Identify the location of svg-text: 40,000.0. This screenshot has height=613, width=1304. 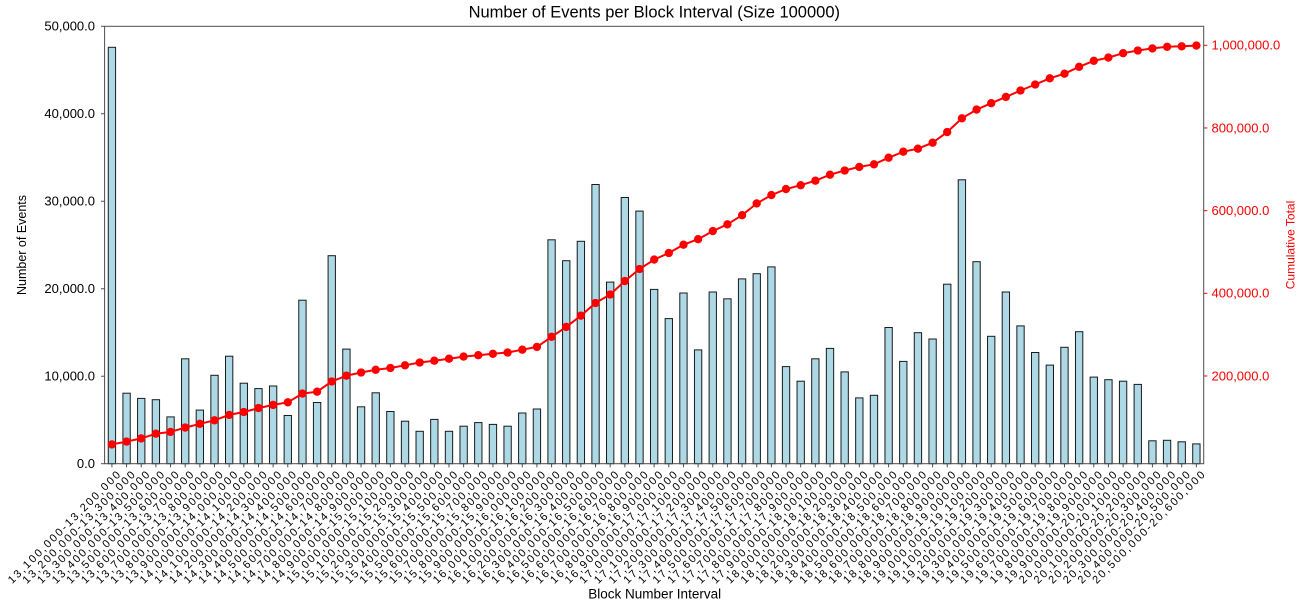
(69, 113).